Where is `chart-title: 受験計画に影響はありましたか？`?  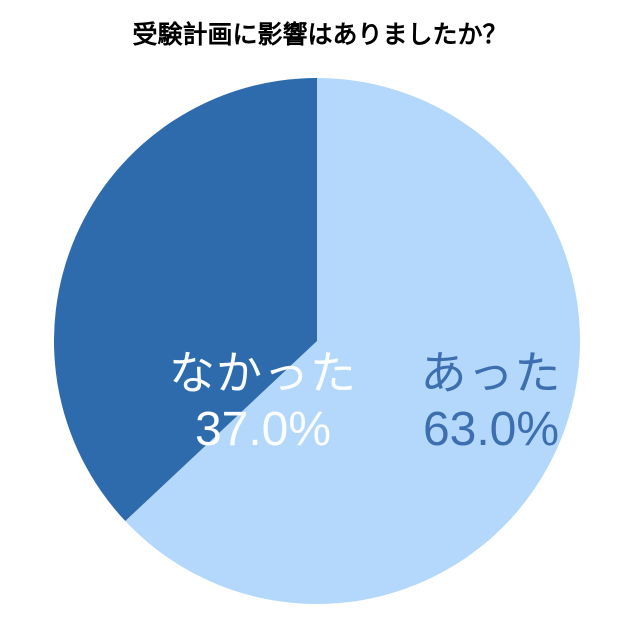 chart-title: 受験計画に影響はありましたか？ is located at coordinates (320, 35).